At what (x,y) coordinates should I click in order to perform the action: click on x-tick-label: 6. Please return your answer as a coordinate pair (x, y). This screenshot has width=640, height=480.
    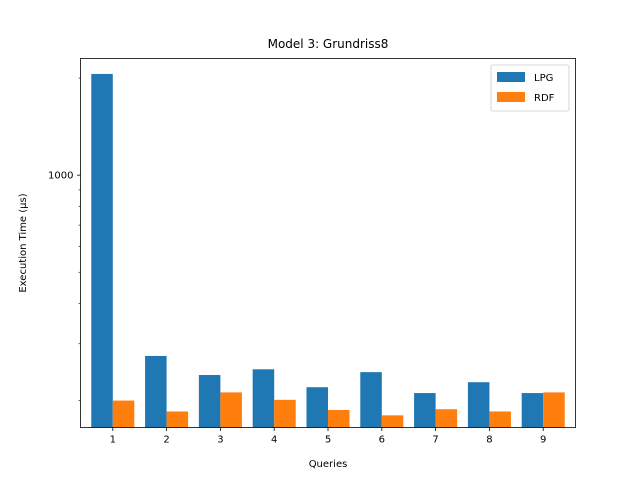
    Looking at the image, I should click on (382, 440).